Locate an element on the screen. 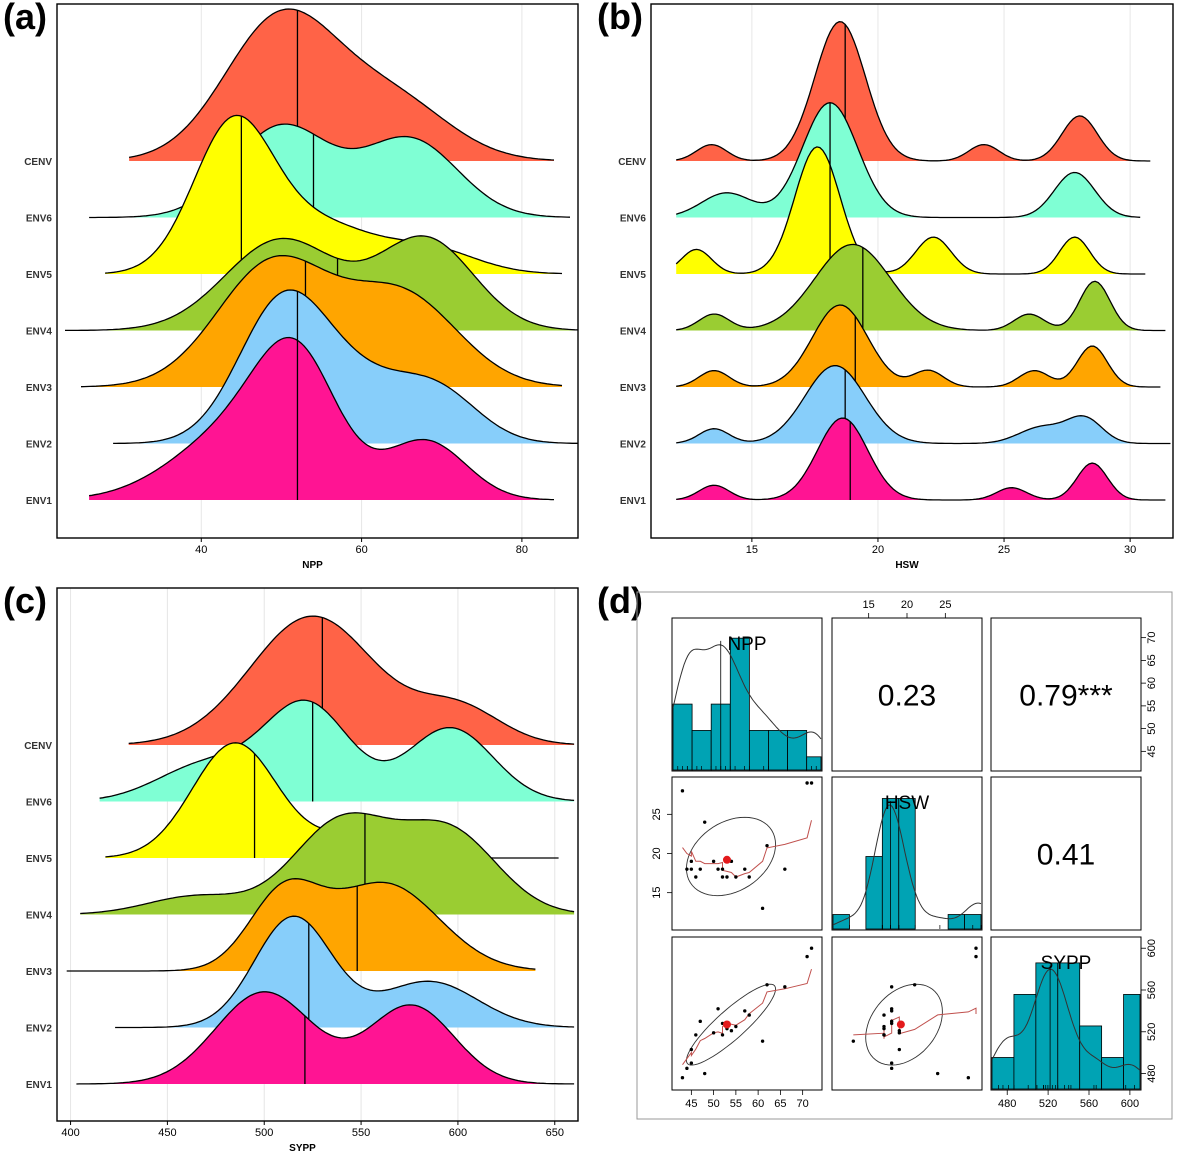 The image size is (1182, 1155). y-tick-label: 60 is located at coordinates (1152, 683).